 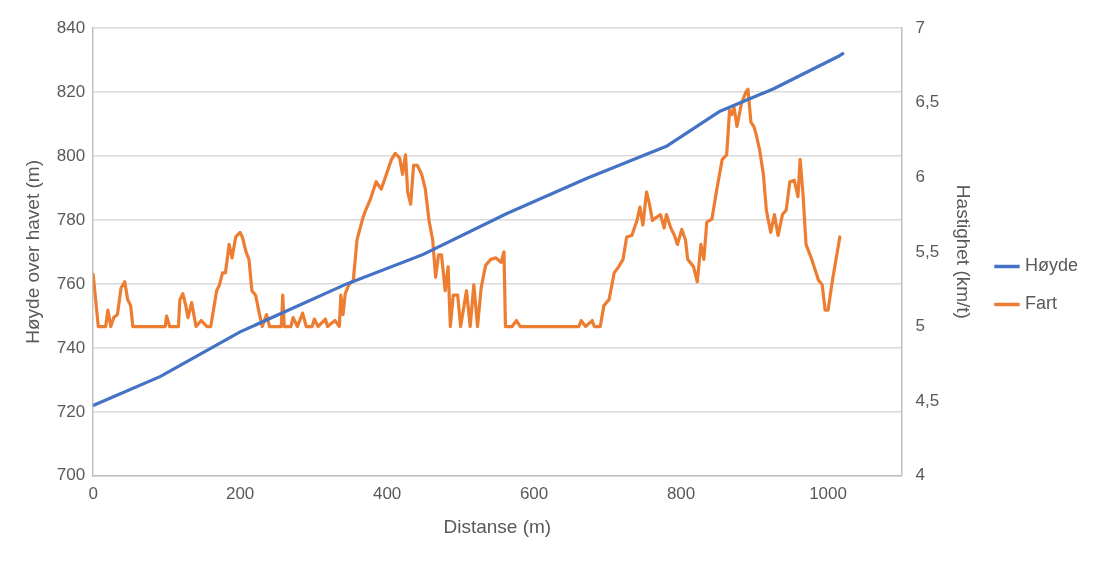 I want to click on y-tick-label: 840, so click(x=71, y=27).